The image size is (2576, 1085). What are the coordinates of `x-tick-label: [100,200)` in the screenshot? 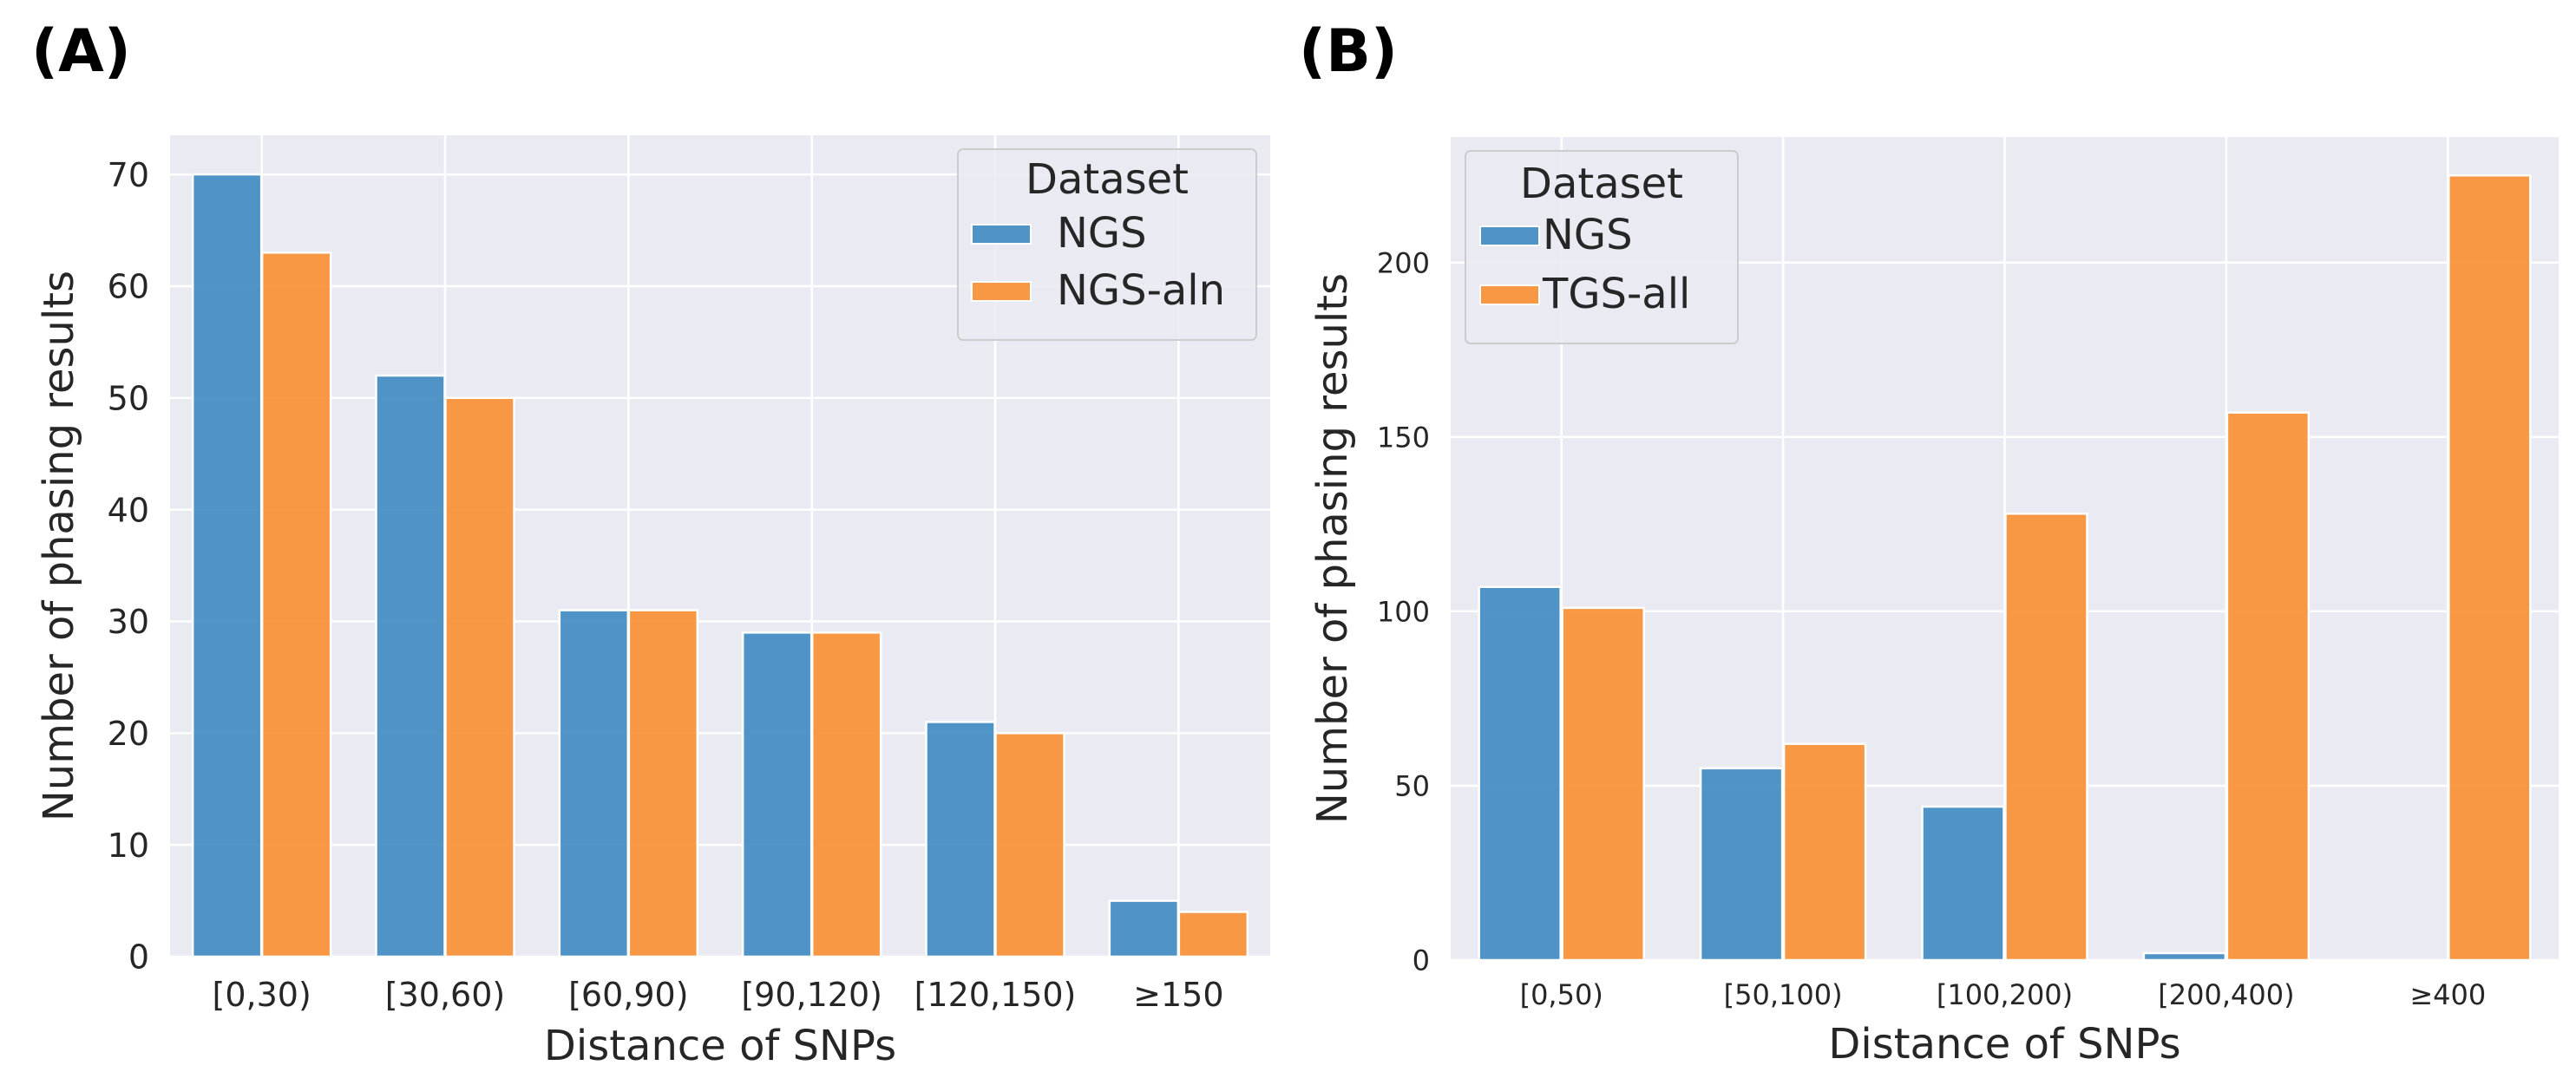 It's located at (2005, 994).